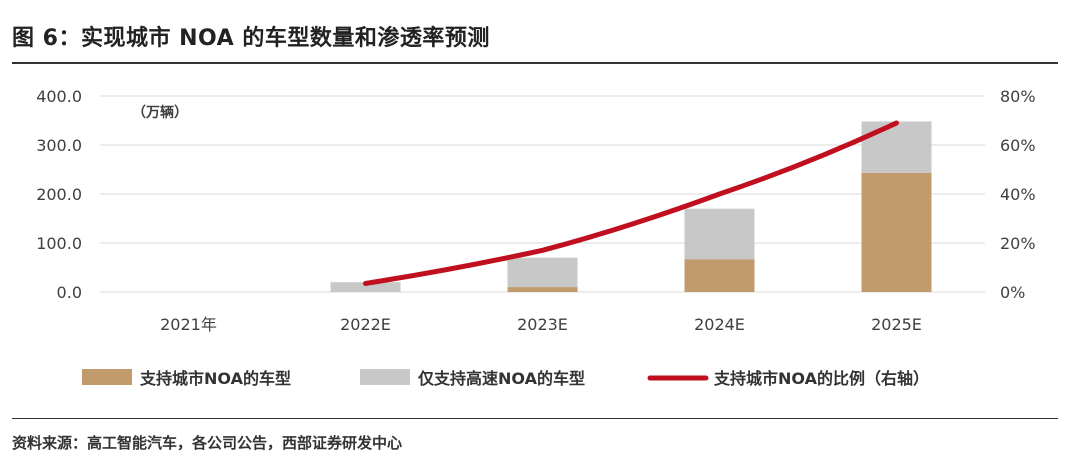  Describe the element at coordinates (188, 324) in the screenshot. I see `x-category-label: 2021年` at that location.